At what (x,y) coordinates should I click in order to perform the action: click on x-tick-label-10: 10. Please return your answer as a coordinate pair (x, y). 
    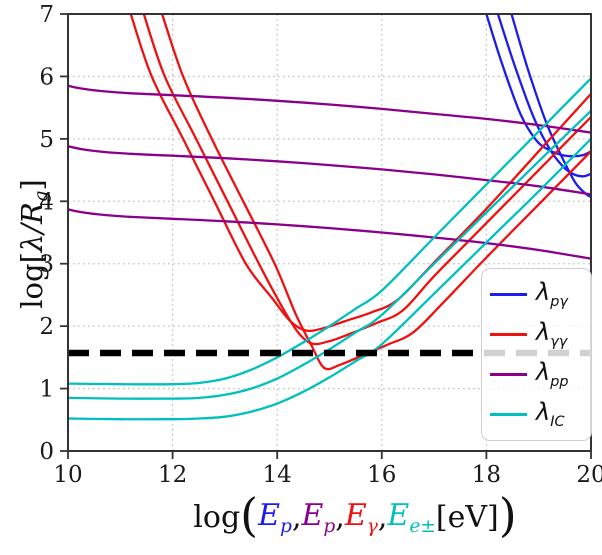
    Looking at the image, I should click on (67, 475).